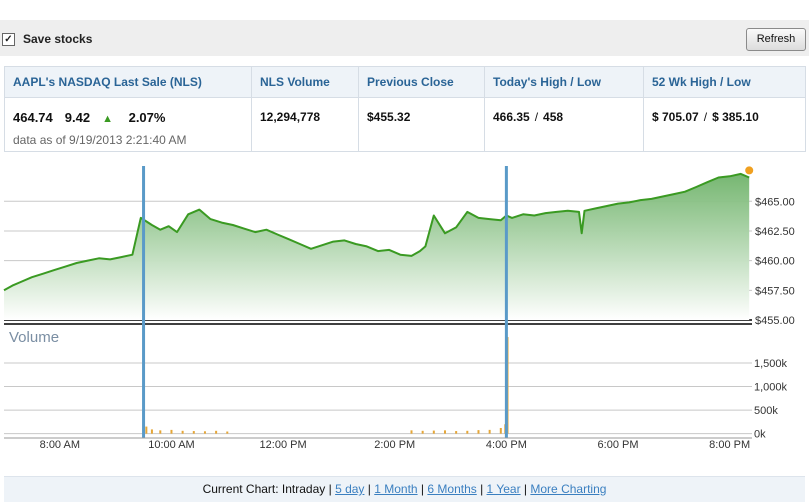 The height and width of the screenshot is (502, 809). What do you see at coordinates (350, 489) in the screenshot?
I see `link-5-day: 5 day` at bounding box center [350, 489].